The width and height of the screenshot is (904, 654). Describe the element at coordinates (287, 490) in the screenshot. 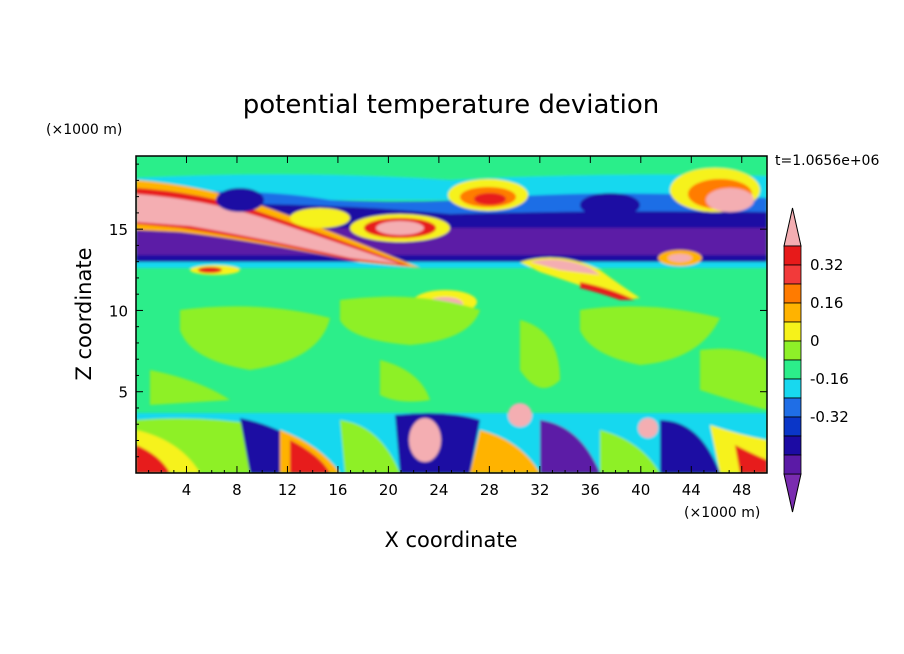

I see `x-tick-label: 12` at that location.